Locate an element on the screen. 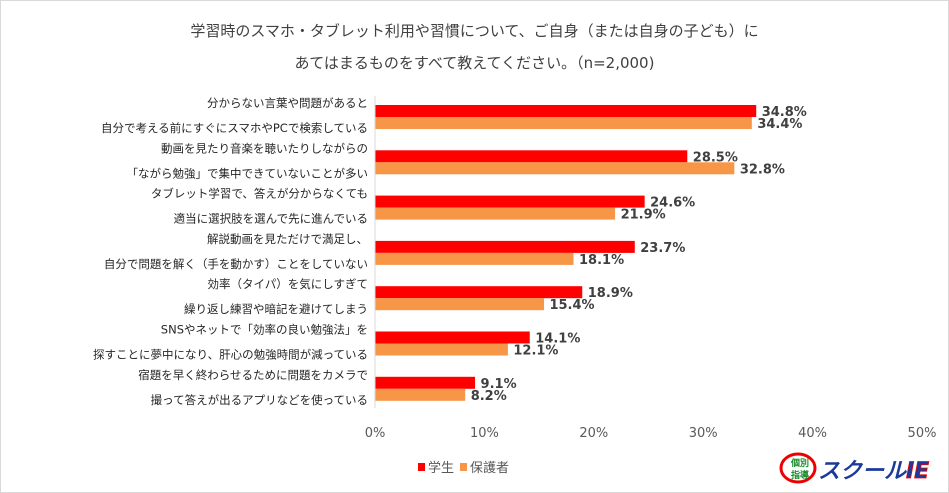 The height and width of the screenshot is (493, 949). chart-title-line-2: あてはまるものをすべて教えてください。（n=2,000) is located at coordinates (474, 63).